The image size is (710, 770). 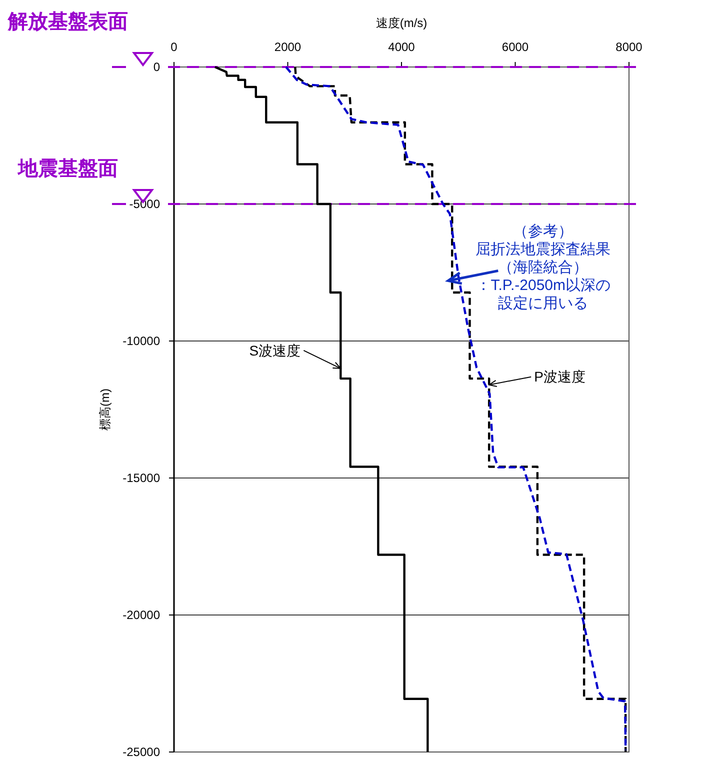 I want to click on y-axis-title: 標高(m), so click(x=105, y=409).